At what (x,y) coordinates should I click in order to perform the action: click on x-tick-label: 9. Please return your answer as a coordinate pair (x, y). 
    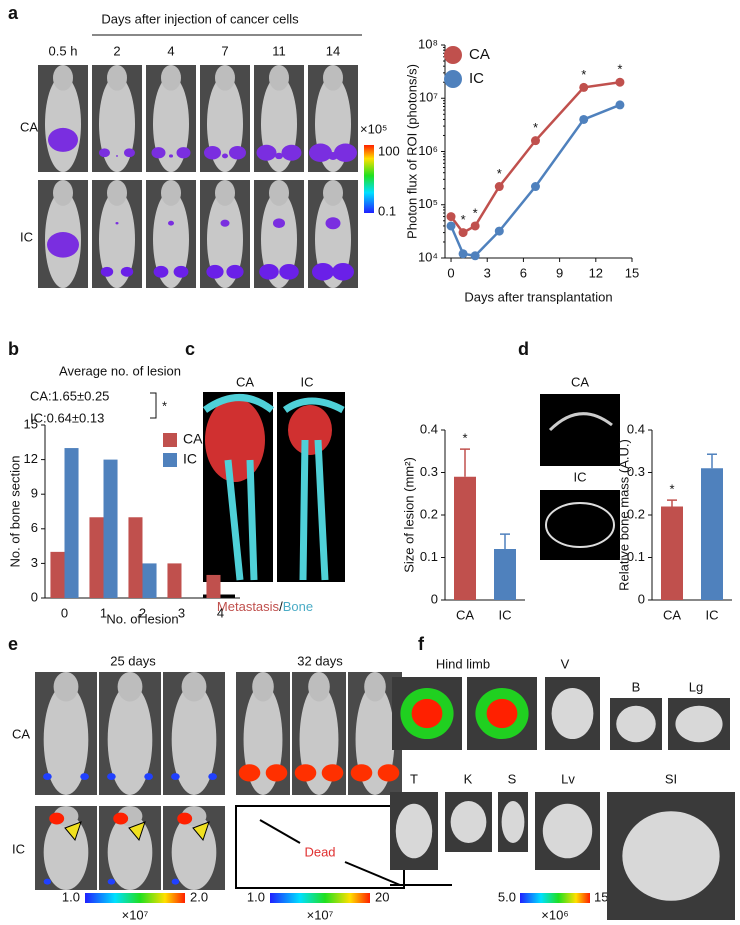
    Looking at the image, I should click on (559, 272).